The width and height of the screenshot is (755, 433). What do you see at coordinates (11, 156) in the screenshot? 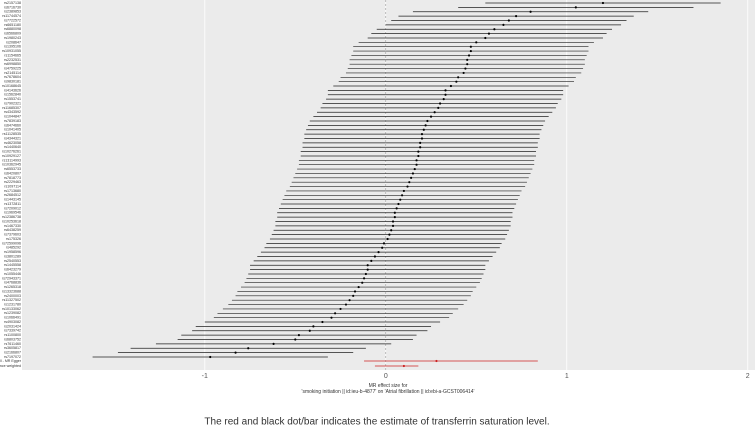
I see `row-label: rs10929127` at bounding box center [11, 156].